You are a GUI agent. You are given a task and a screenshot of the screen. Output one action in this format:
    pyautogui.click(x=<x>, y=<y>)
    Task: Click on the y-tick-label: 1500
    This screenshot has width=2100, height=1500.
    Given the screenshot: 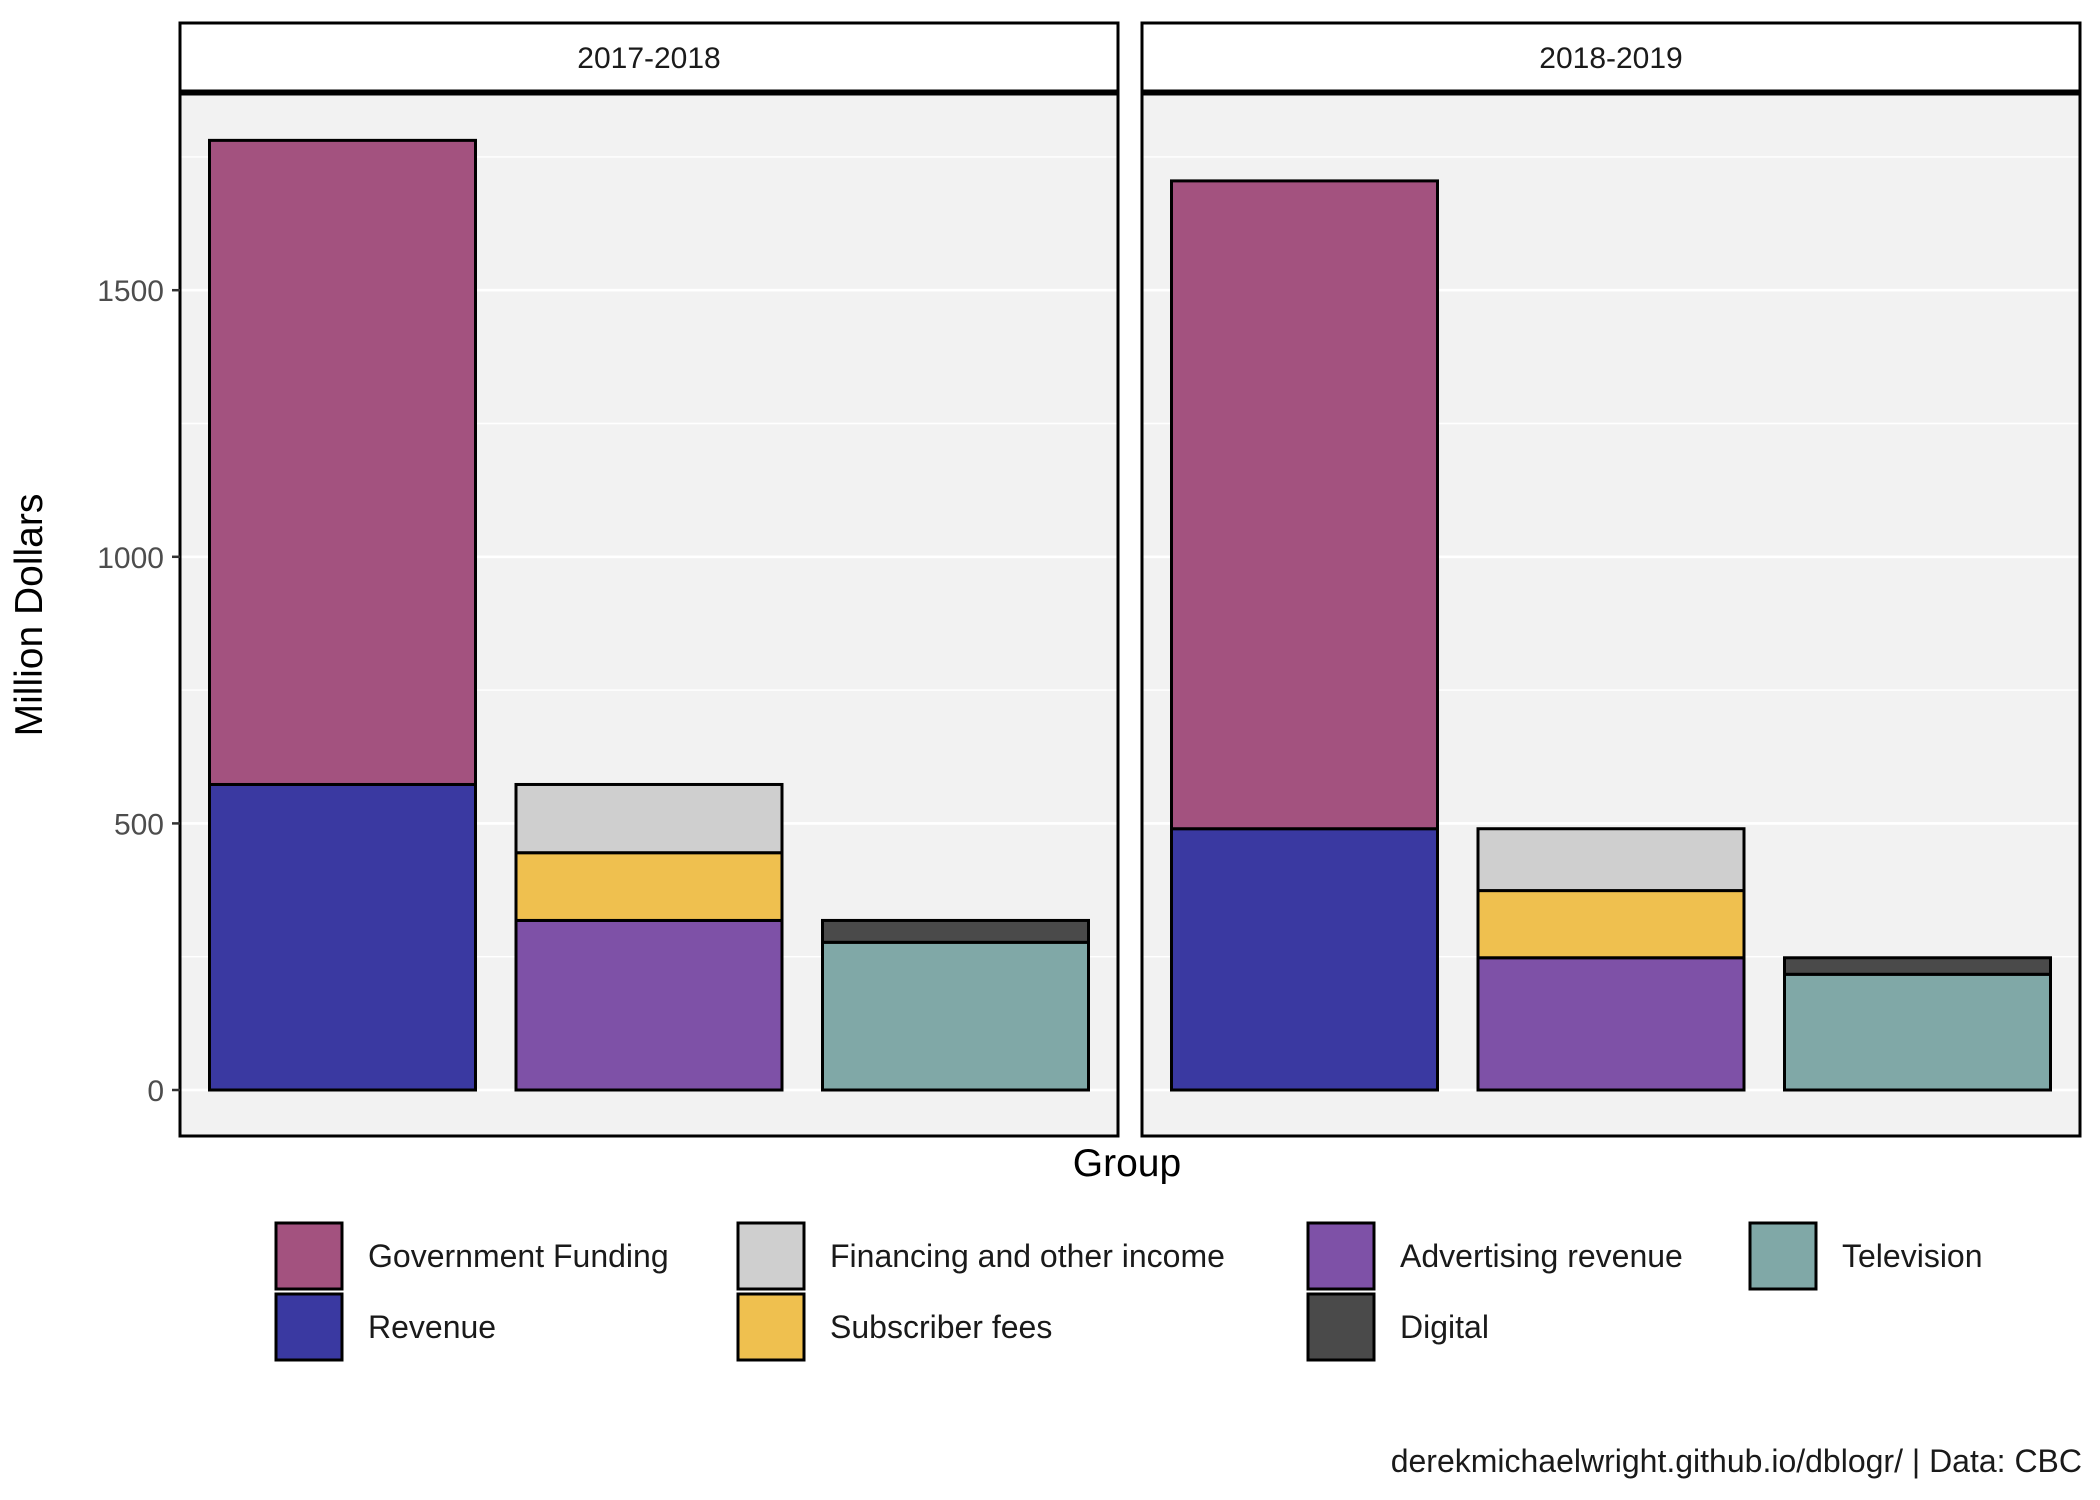 What is the action you would take?
    pyautogui.click(x=130, y=291)
    